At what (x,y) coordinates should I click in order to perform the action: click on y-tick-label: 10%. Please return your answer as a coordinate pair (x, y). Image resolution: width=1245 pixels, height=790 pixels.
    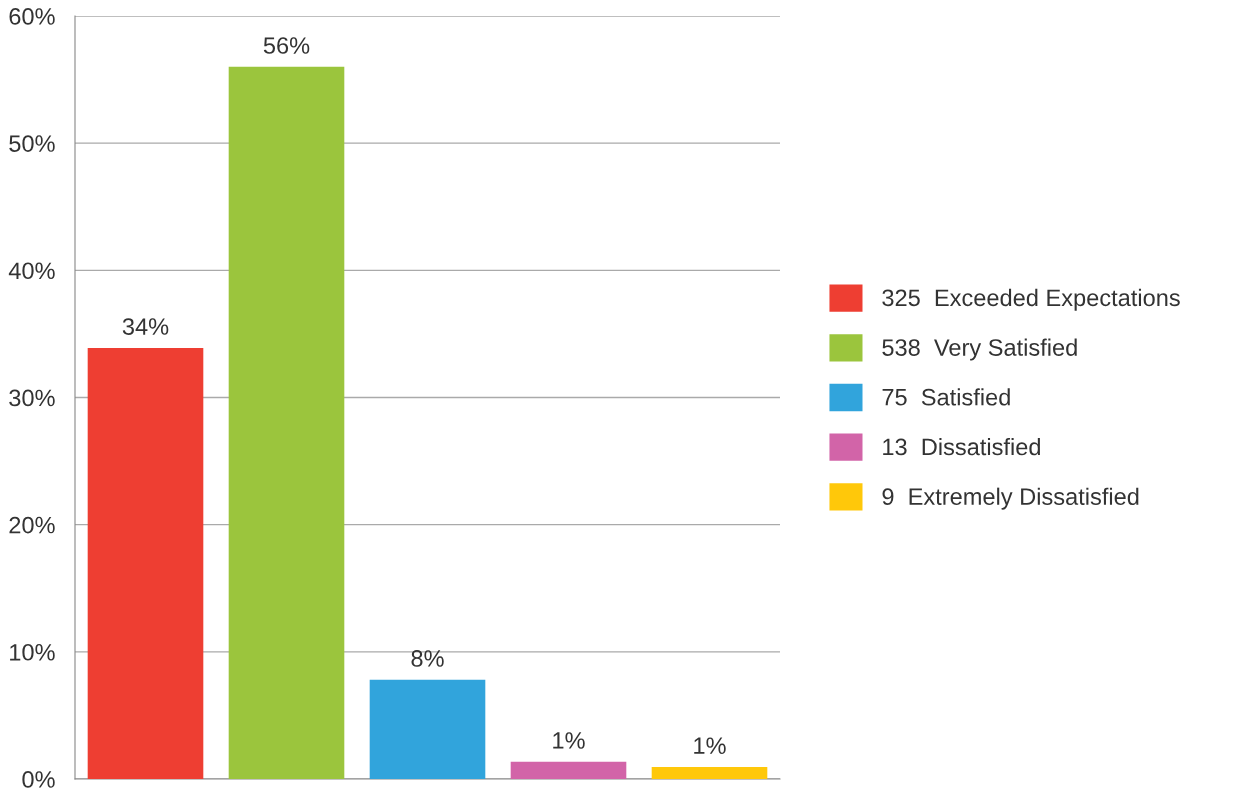
    Looking at the image, I should click on (32, 652).